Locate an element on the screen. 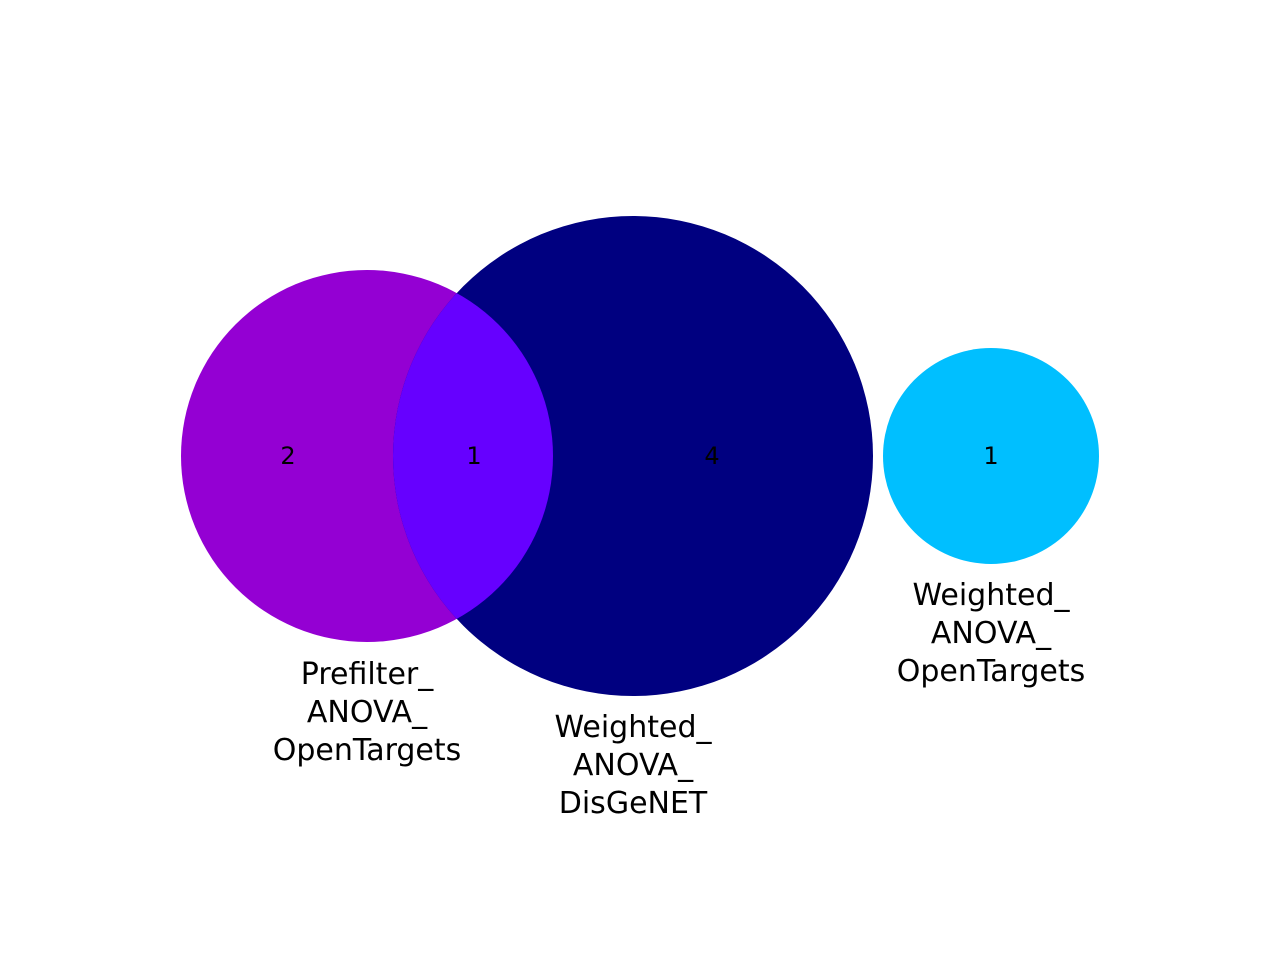 The height and width of the screenshot is (960, 1280). set-label-weighted-anova-disgenet: Weighted_ ANOVA_ DisGeNET is located at coordinates (633, 765).